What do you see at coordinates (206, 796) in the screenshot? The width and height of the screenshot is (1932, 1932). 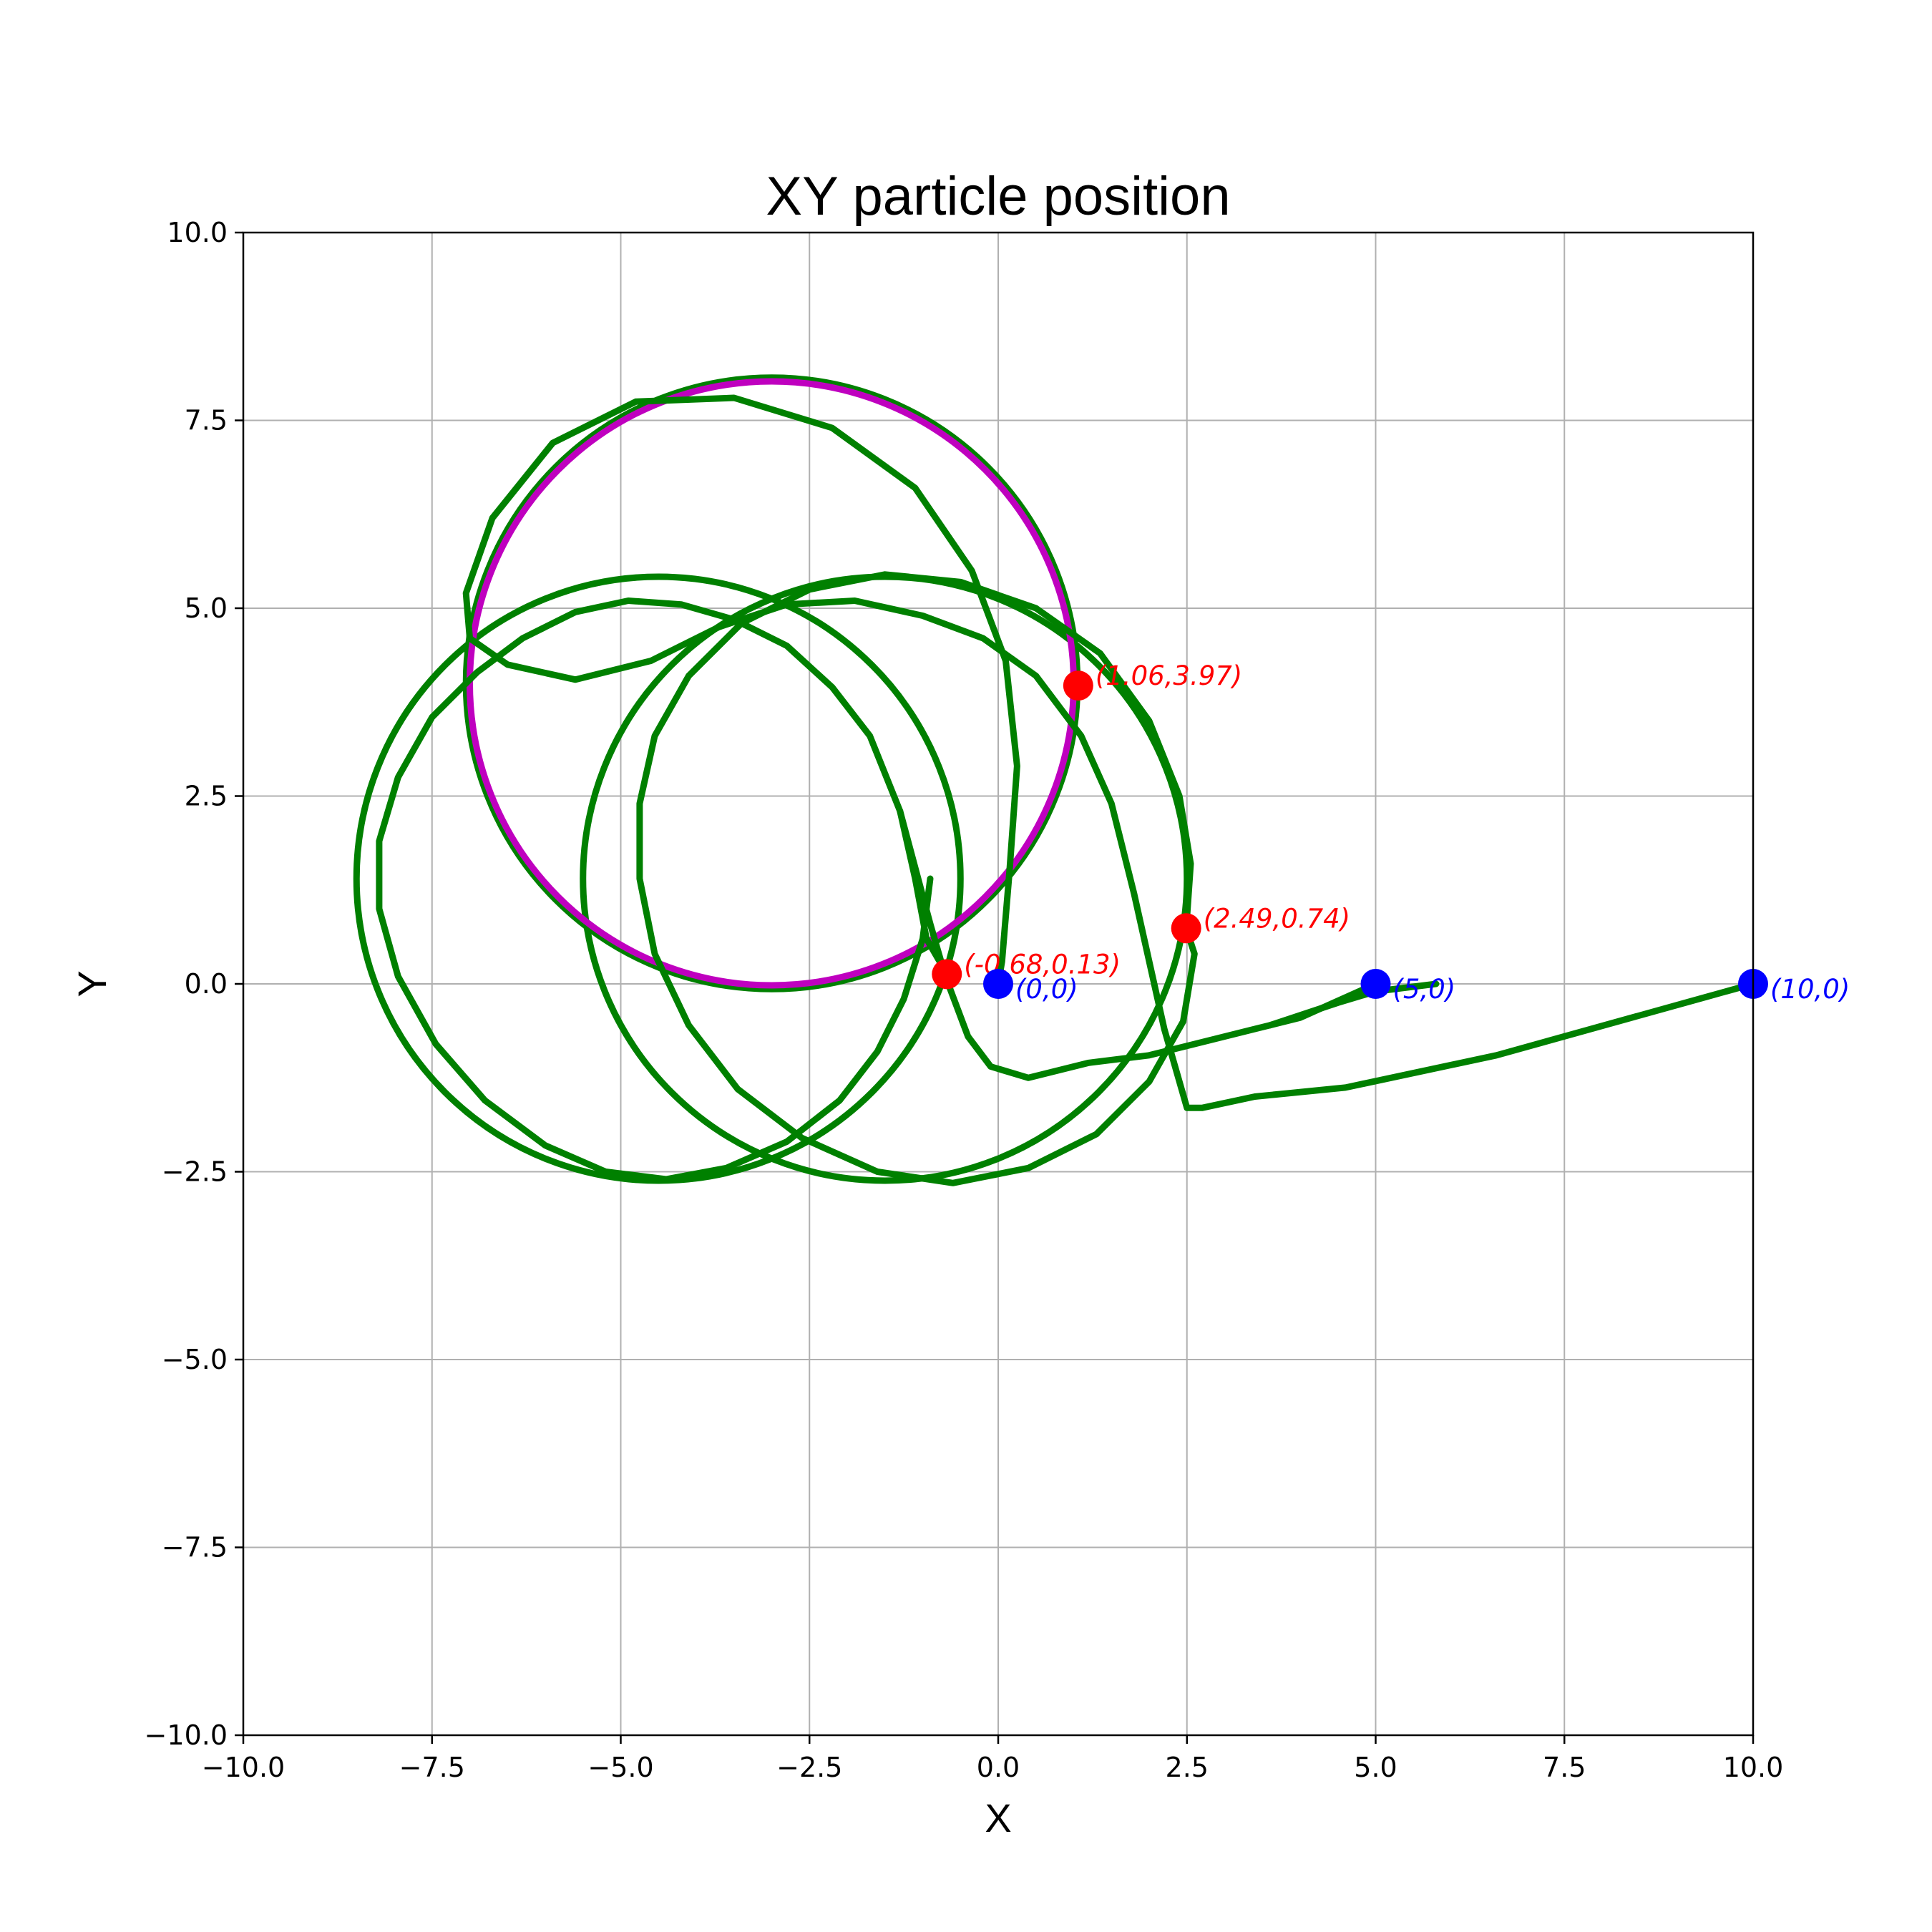 I see `y-tick-label: 2.5` at bounding box center [206, 796].